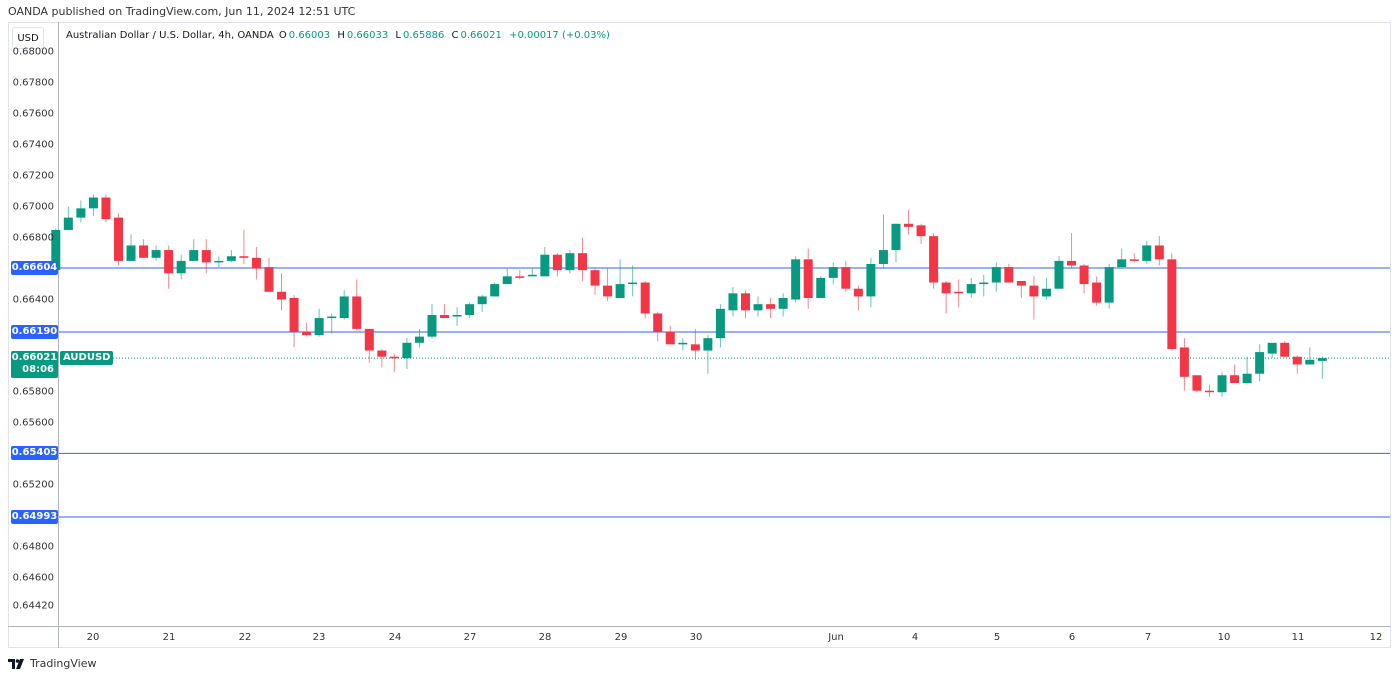 The width and height of the screenshot is (1400, 679). I want to click on legend-high: H 0.66033, so click(363, 35).